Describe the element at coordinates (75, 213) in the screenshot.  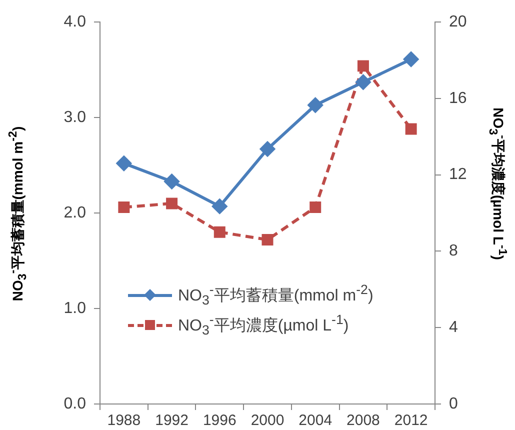
I see `y-tick-label: 2.0` at that location.